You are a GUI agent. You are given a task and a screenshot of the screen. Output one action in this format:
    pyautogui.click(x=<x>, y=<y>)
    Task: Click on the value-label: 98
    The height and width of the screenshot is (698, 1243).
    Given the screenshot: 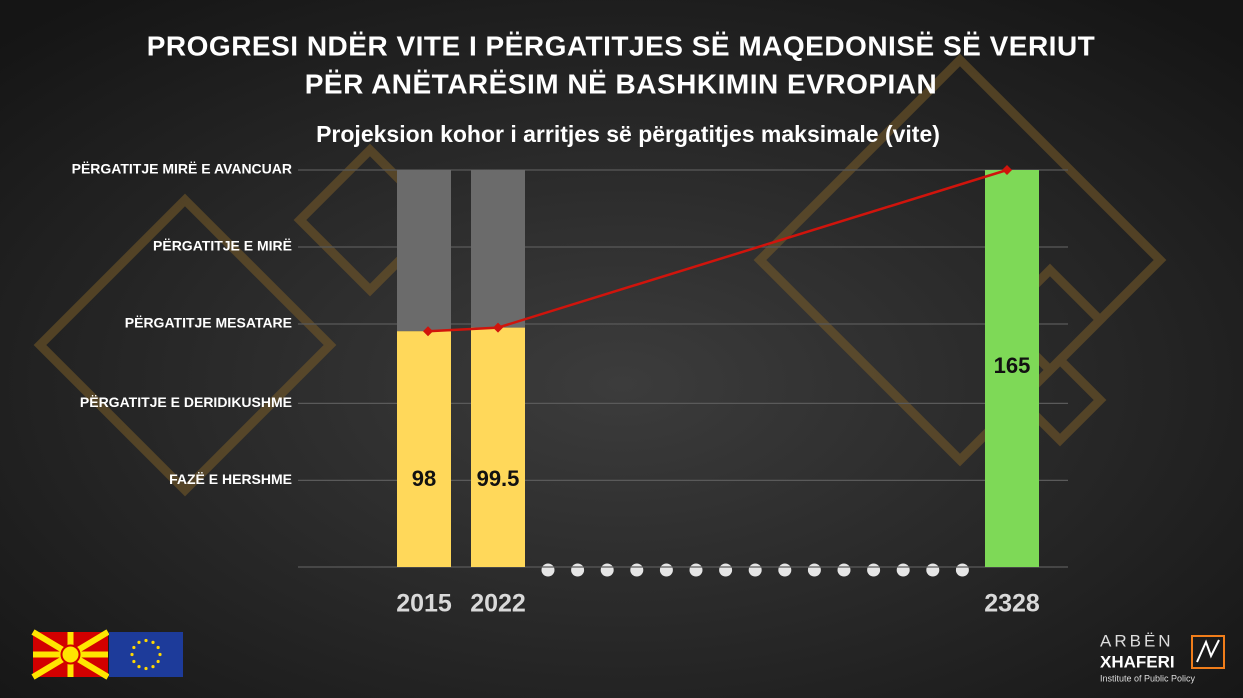 What is the action you would take?
    pyautogui.click(x=424, y=478)
    